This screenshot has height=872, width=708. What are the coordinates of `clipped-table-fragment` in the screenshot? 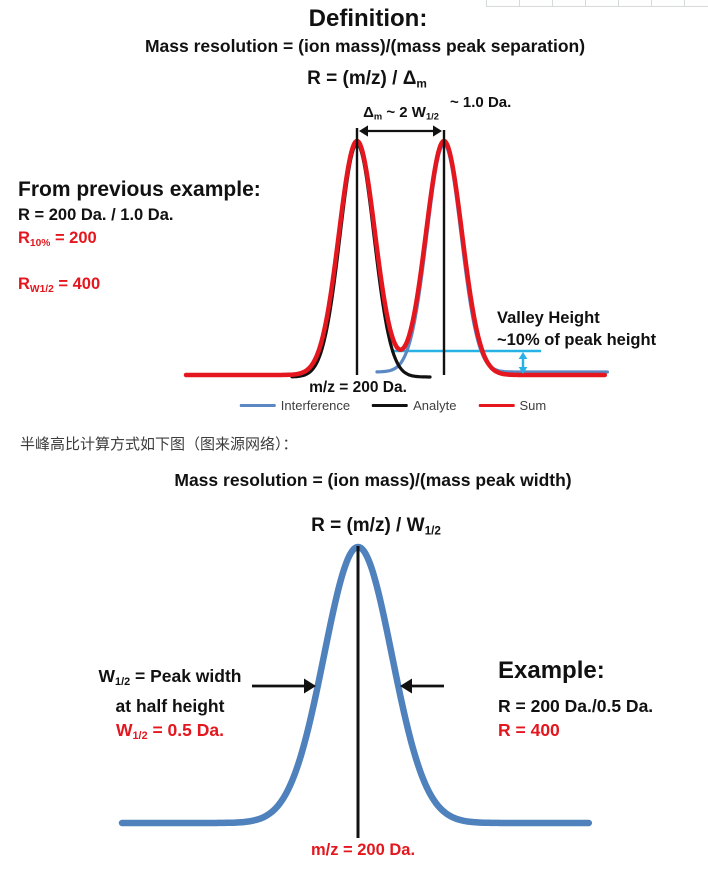 It's located at (597, 3).